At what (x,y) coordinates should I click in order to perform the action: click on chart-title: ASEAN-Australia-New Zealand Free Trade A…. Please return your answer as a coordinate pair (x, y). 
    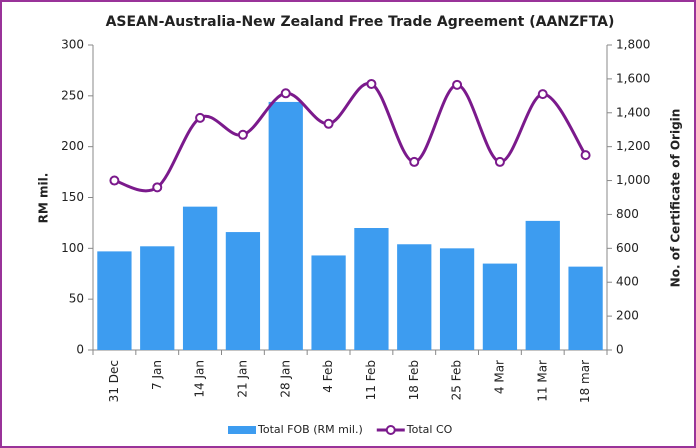
    Looking at the image, I should click on (360, 22).